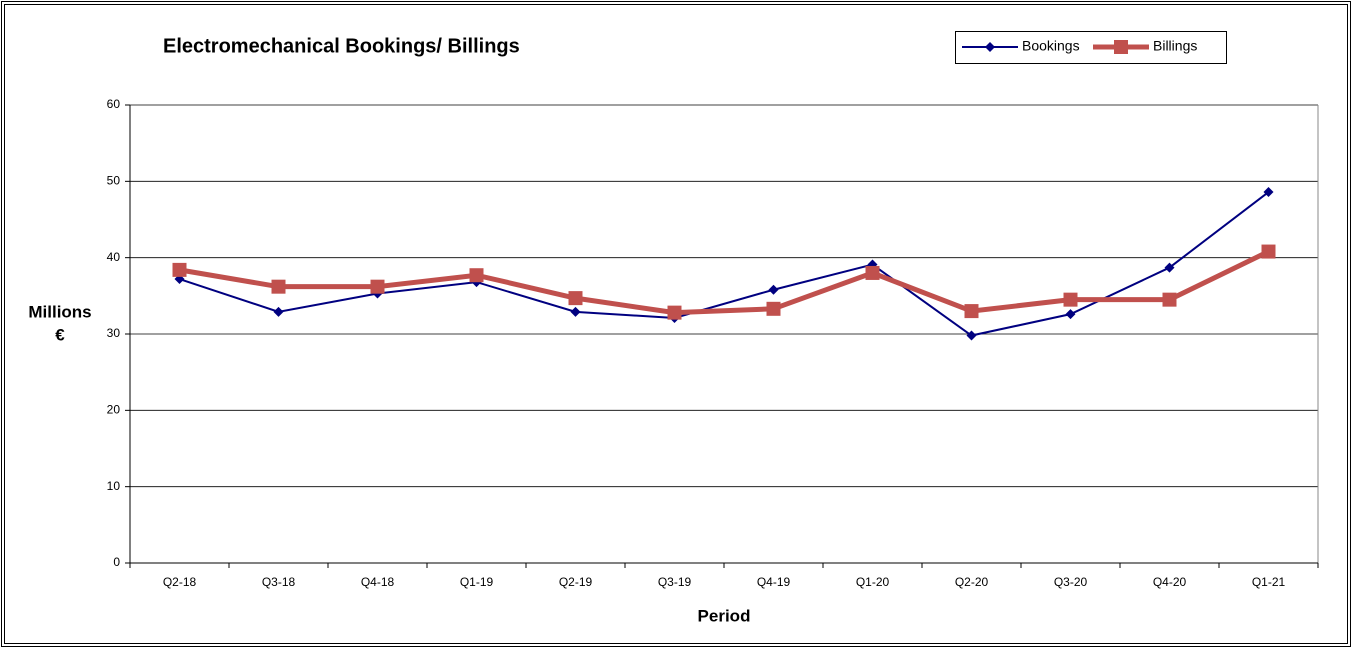  I want to click on x-tick-label: Q4-20, so click(1170, 582).